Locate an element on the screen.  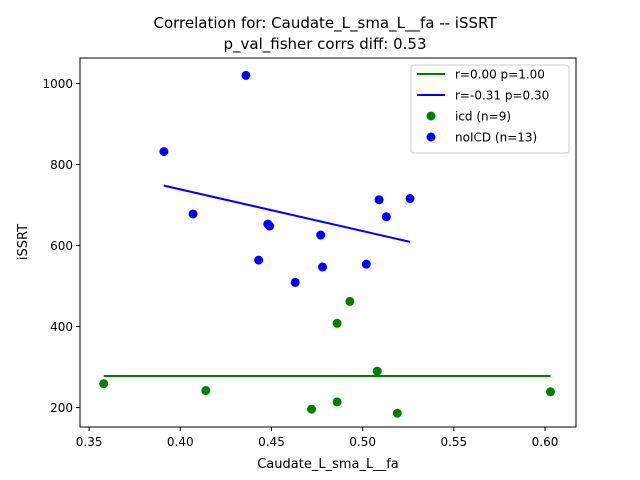
legend-label-1: r=-0.31 p=0.30 is located at coordinates (502, 96).